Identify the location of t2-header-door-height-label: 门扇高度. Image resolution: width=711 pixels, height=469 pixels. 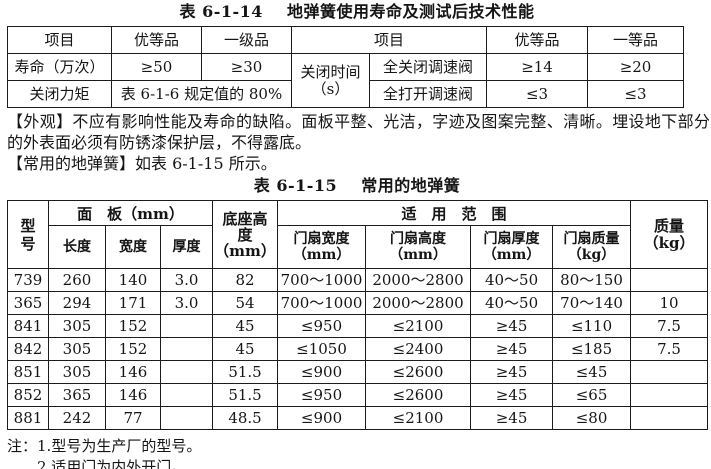
(418, 239).